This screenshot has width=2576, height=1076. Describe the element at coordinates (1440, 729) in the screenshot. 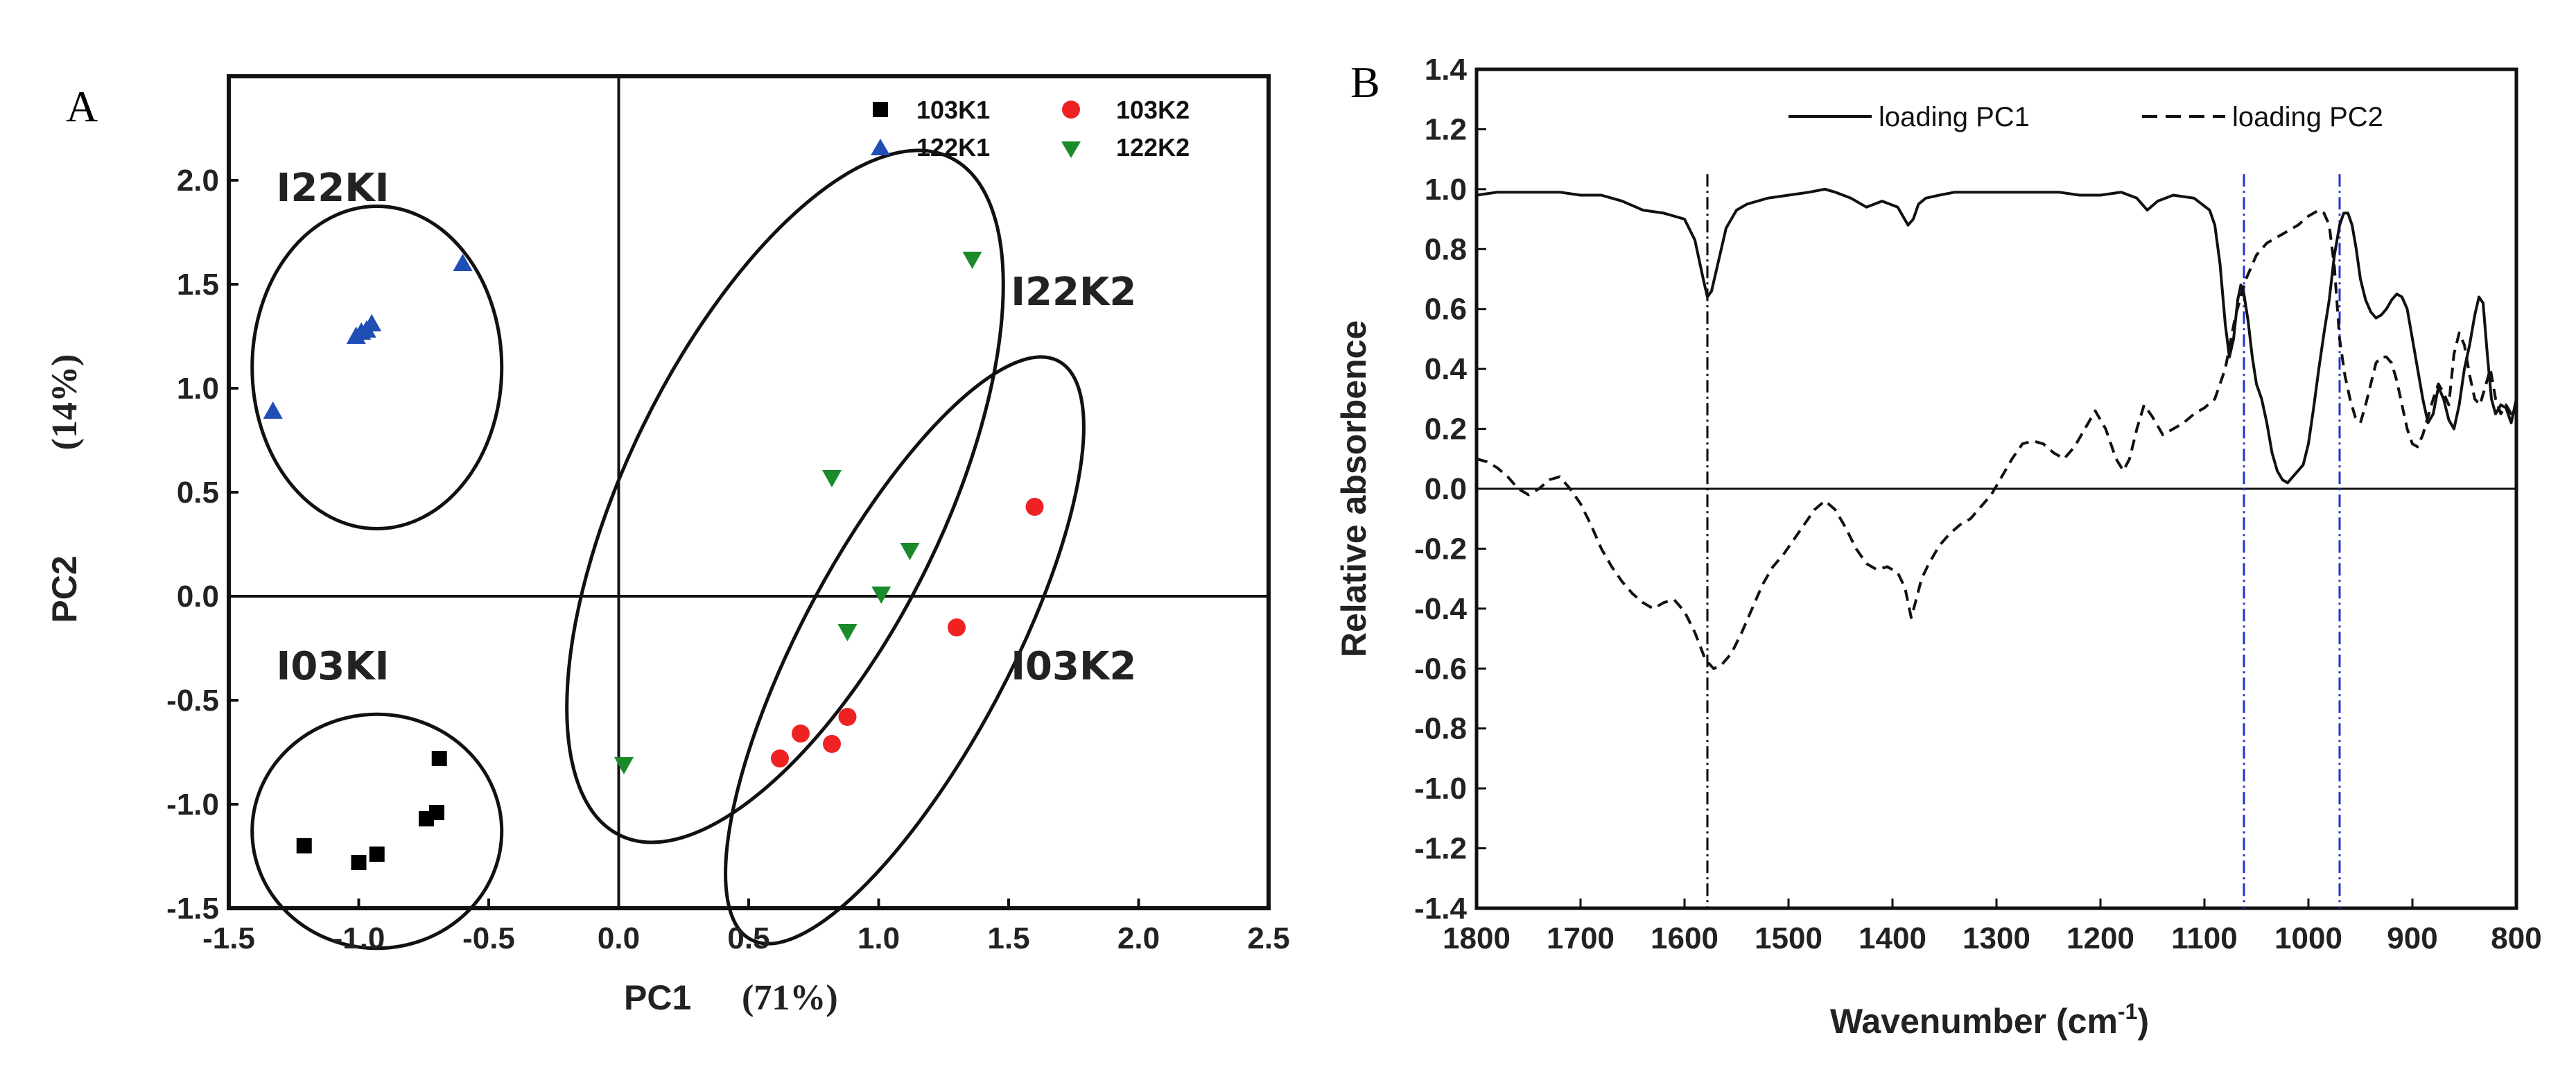

I see `panel-b-y-tick-label: -0.8` at that location.